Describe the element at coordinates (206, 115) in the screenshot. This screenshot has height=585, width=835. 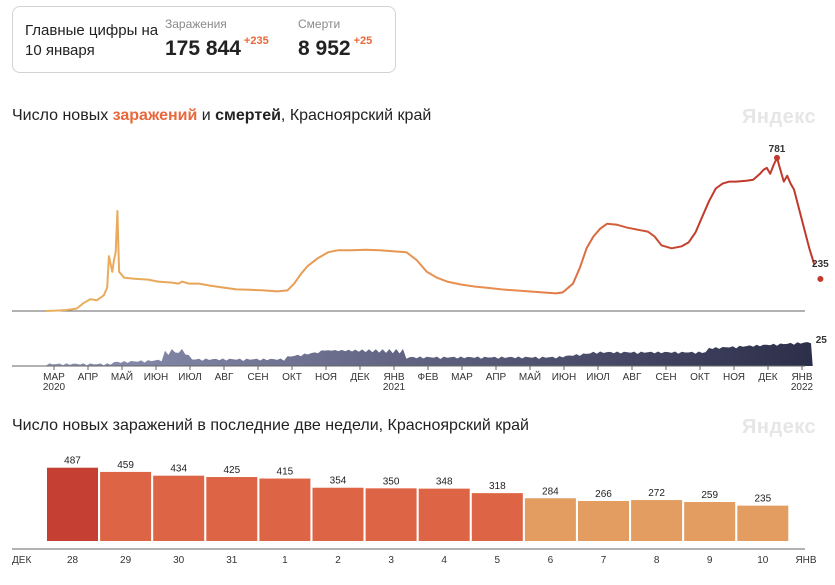
I see `chart1-title-mid: и` at that location.